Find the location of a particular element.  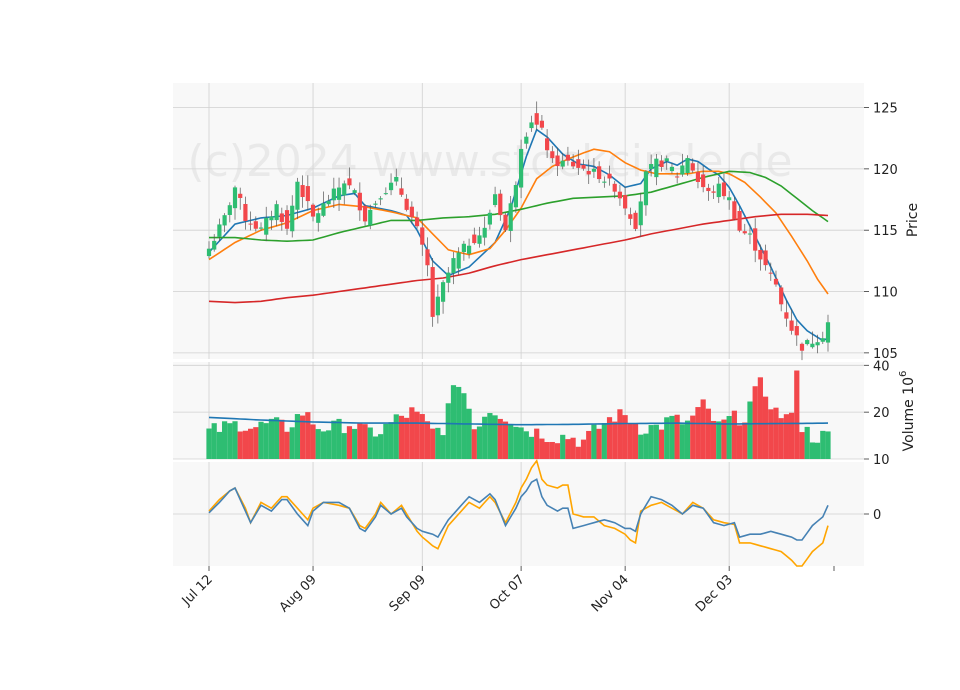

x-tick-label-3: Oct 07 is located at coordinates (507, 592).